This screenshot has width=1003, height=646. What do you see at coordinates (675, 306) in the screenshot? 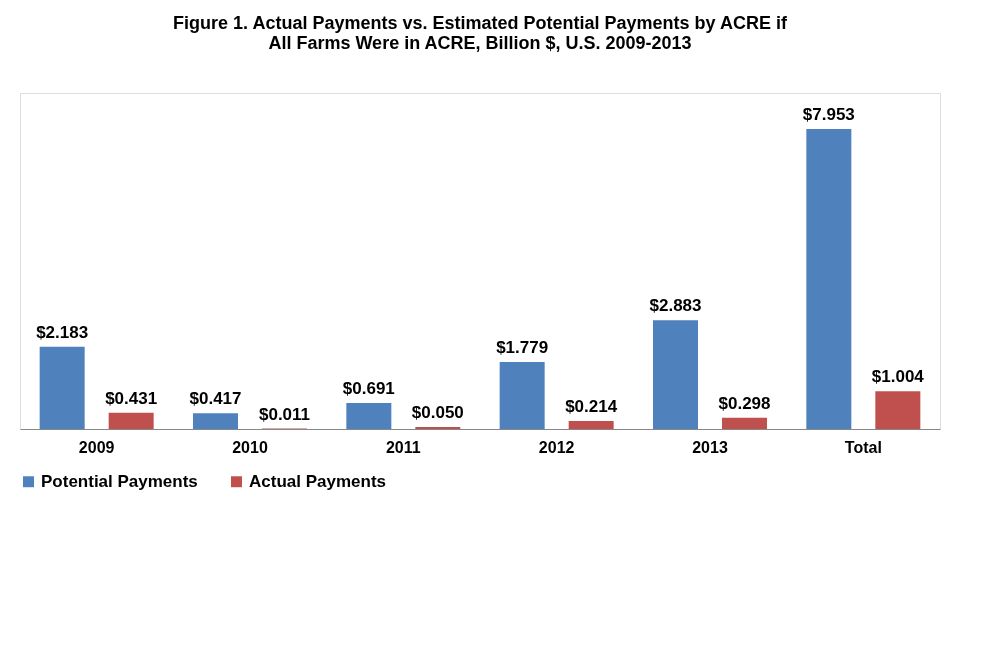
I see `data-label: $2.883` at bounding box center [675, 306].